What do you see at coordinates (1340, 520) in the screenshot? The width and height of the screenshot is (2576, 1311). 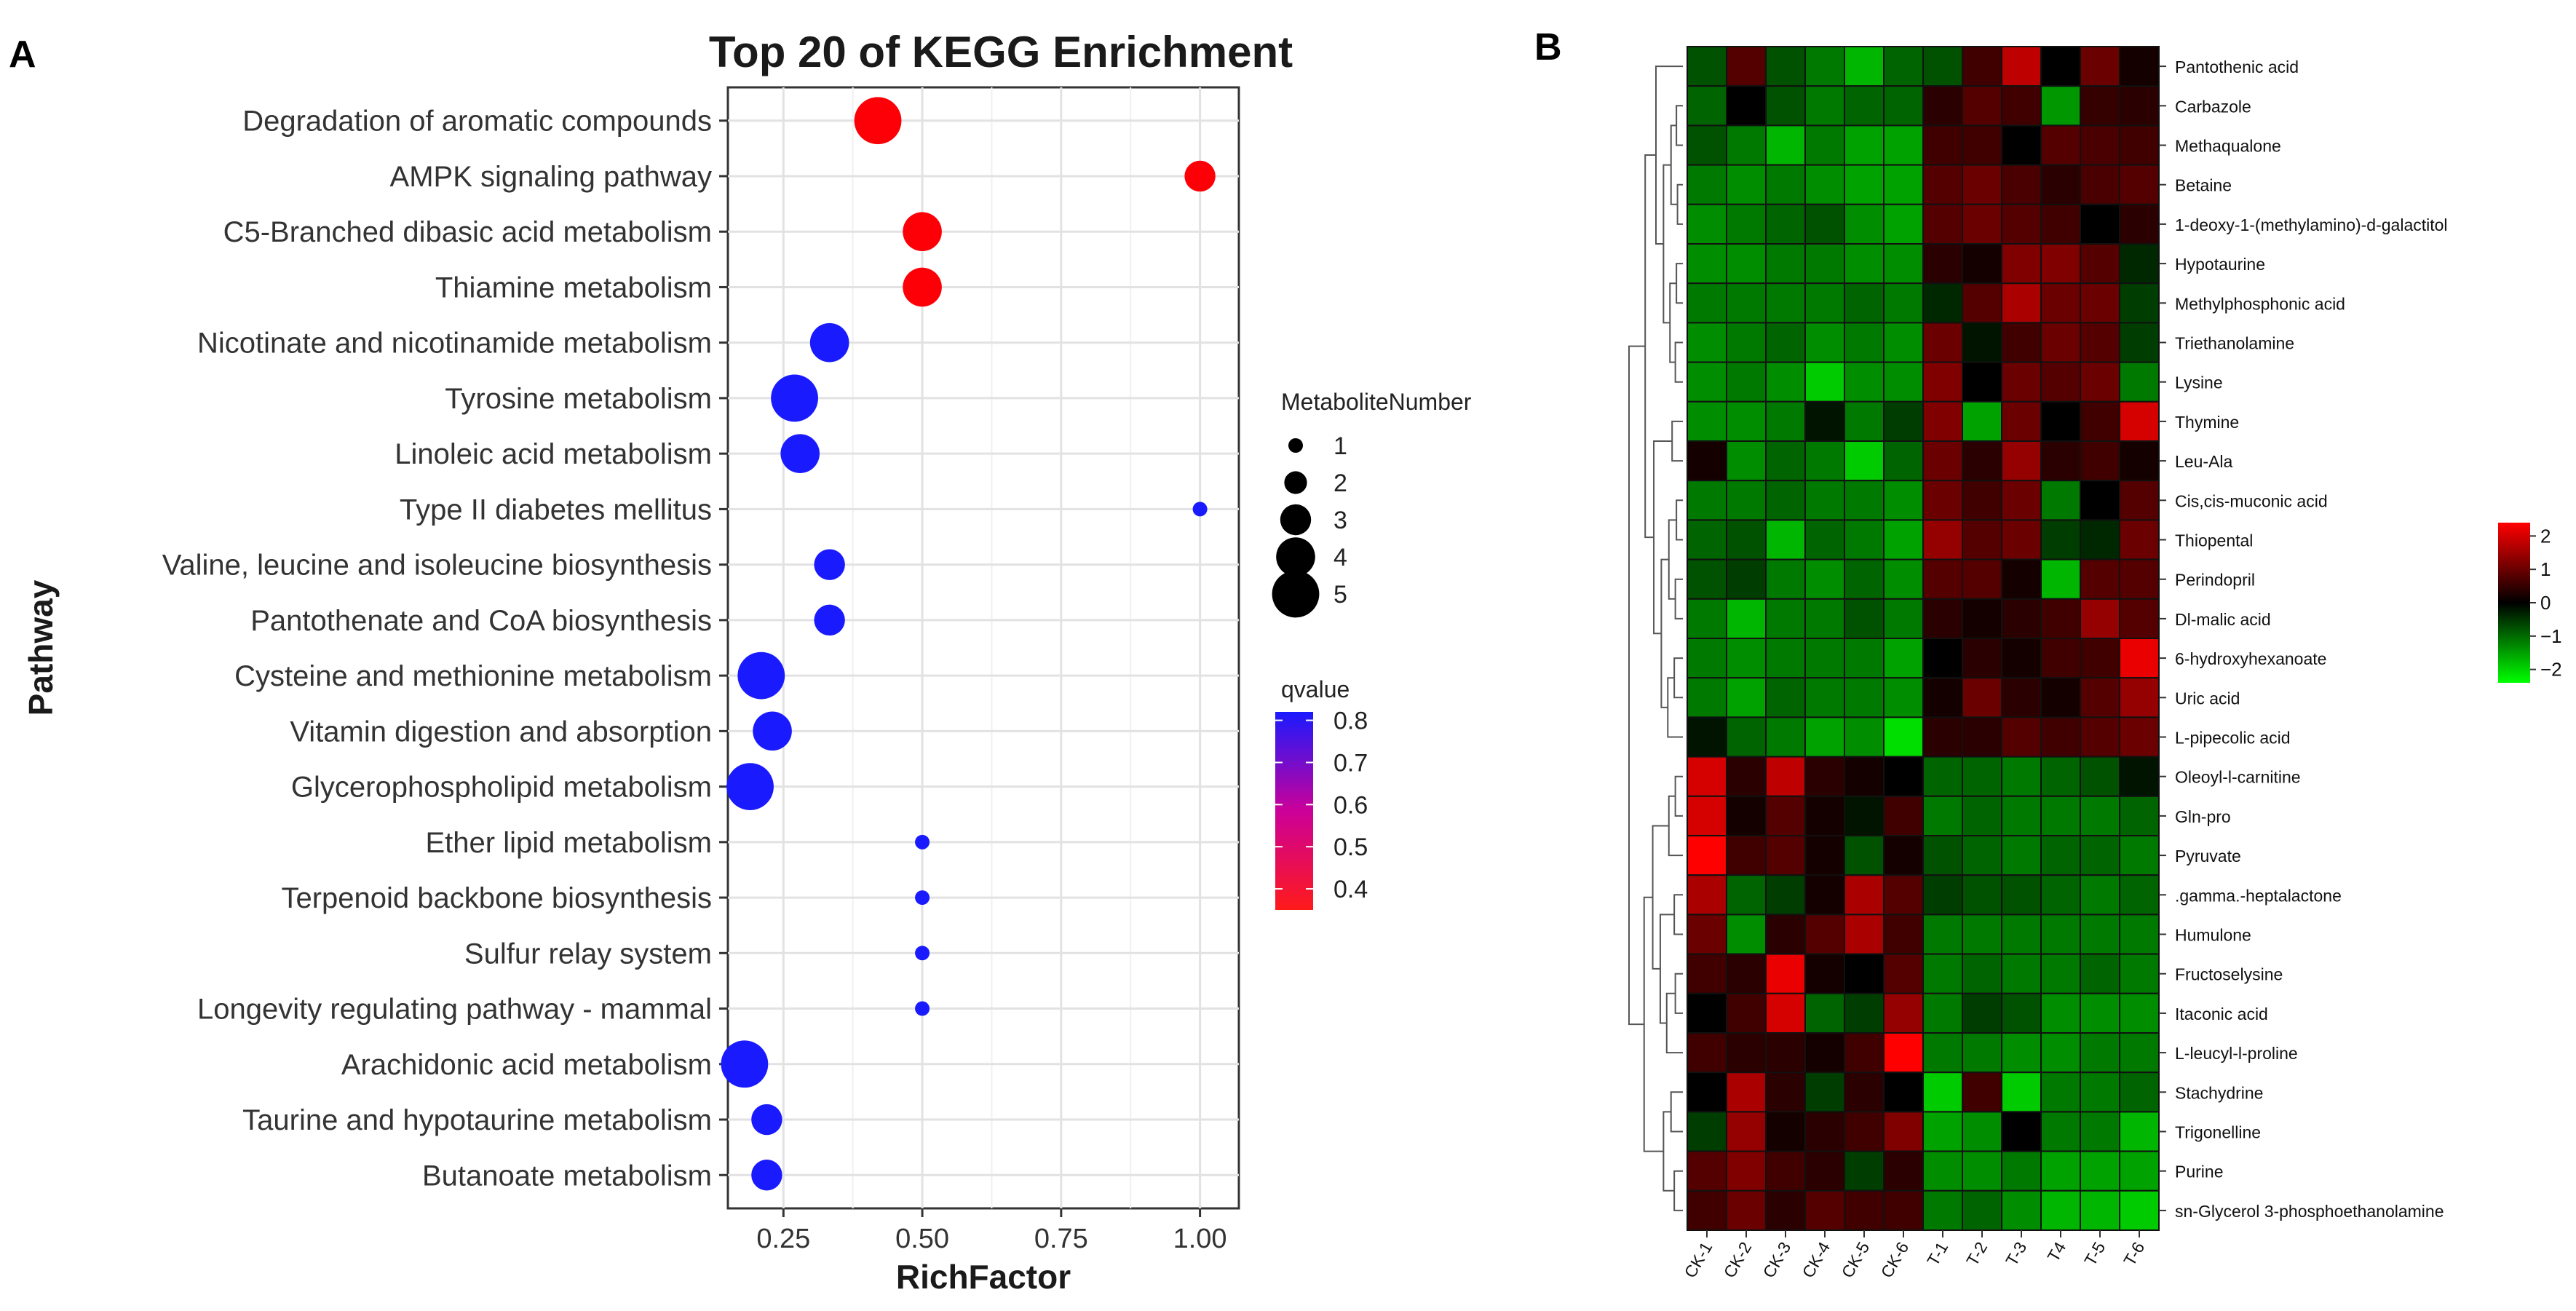 I see `size-legend-label: 3` at bounding box center [1340, 520].